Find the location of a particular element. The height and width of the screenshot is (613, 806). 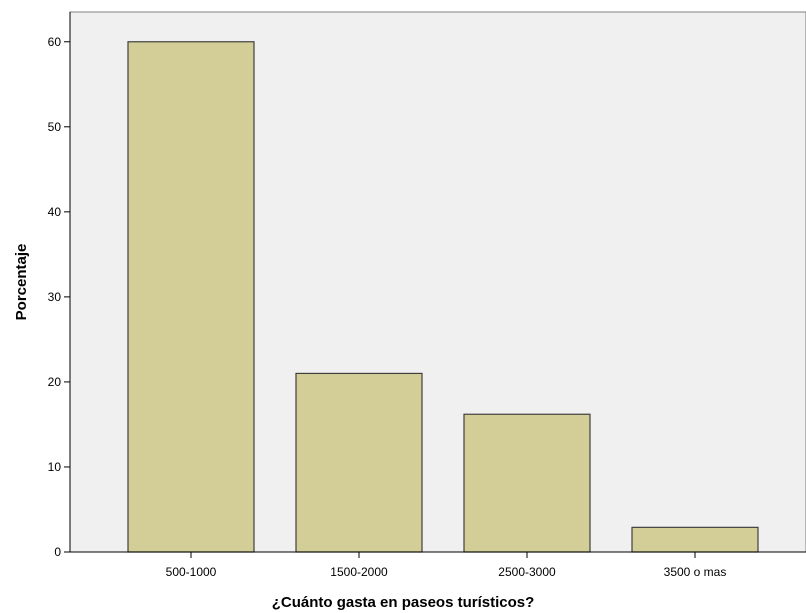

y-tick-label: 60 is located at coordinates (55, 42).